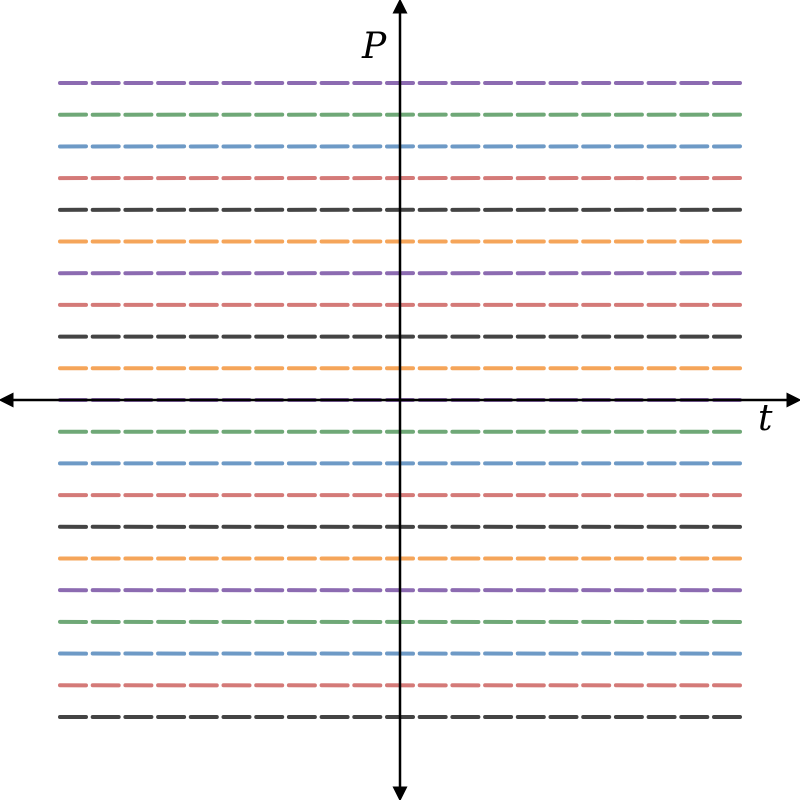 Image resolution: width=800 pixels, height=800 pixels. I want to click on x-axis-label: t, so click(765, 418).